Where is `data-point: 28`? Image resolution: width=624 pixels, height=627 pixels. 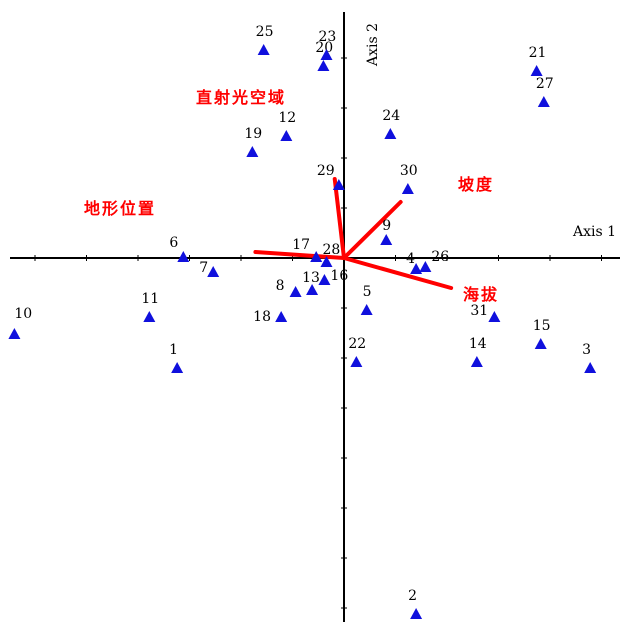 data-point: 28 is located at coordinates (330, 254).